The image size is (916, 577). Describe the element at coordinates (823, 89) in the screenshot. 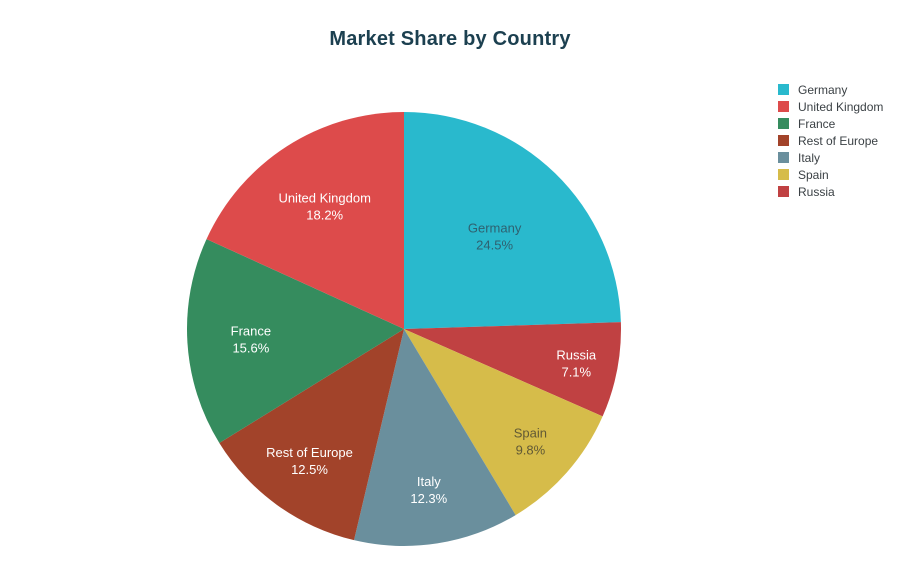

I see `legend-label: Germany` at that location.